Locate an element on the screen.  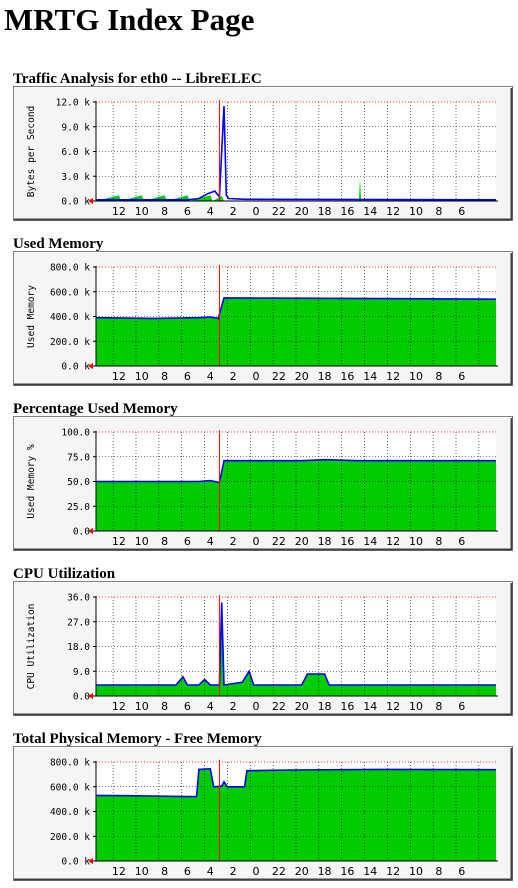
page-title: MRTG Index Page is located at coordinates (129, 19).